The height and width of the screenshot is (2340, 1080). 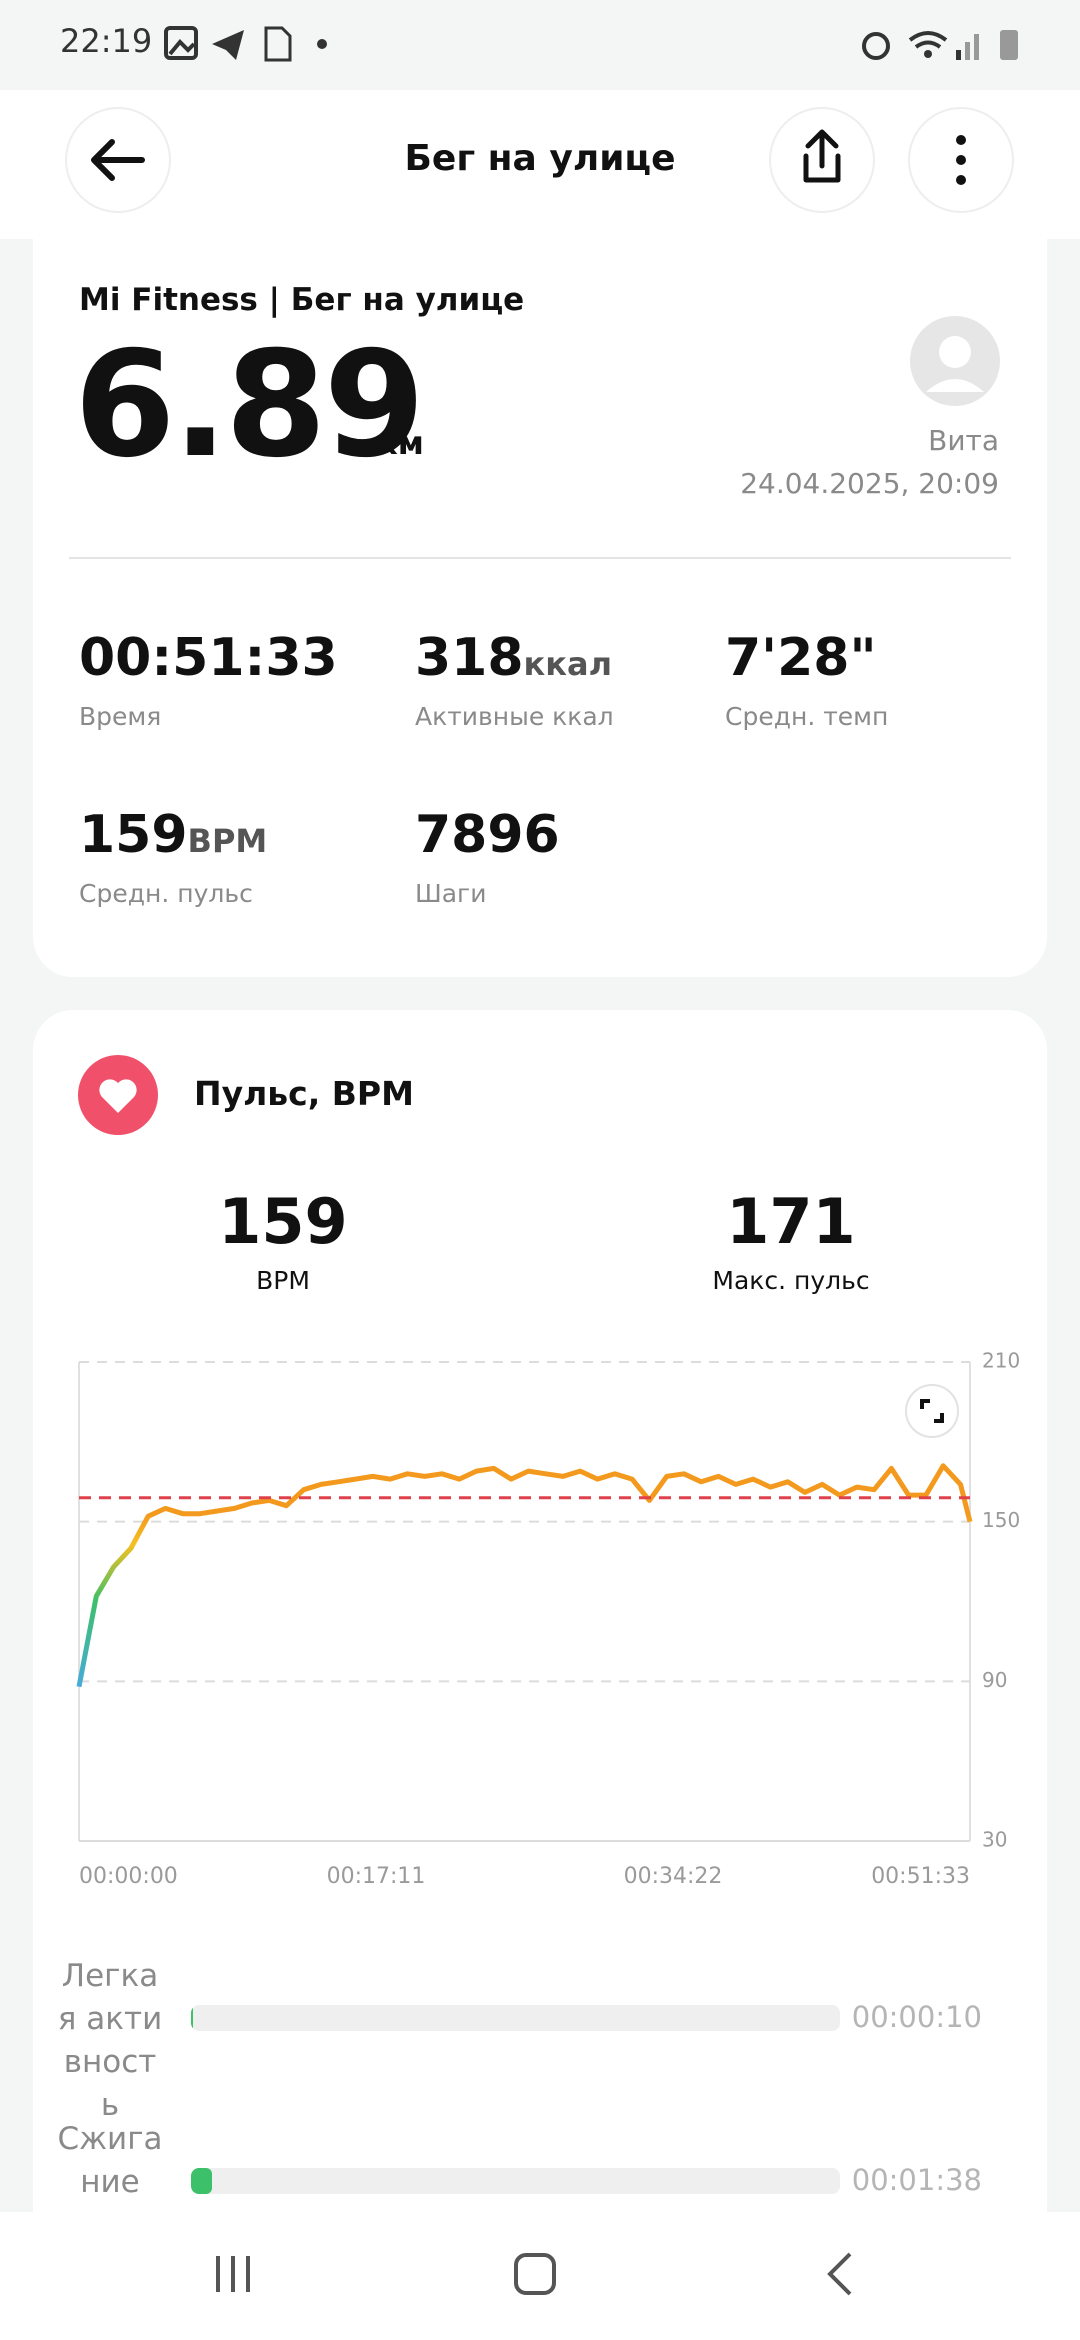 I want to click on header-icons, so click(x=539, y=160).